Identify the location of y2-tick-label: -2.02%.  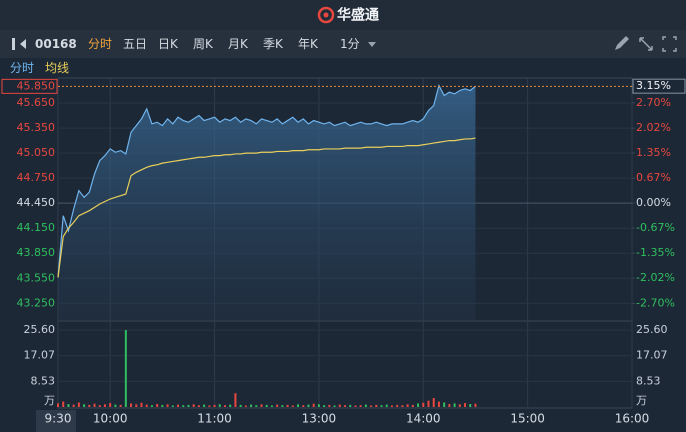
(655, 277).